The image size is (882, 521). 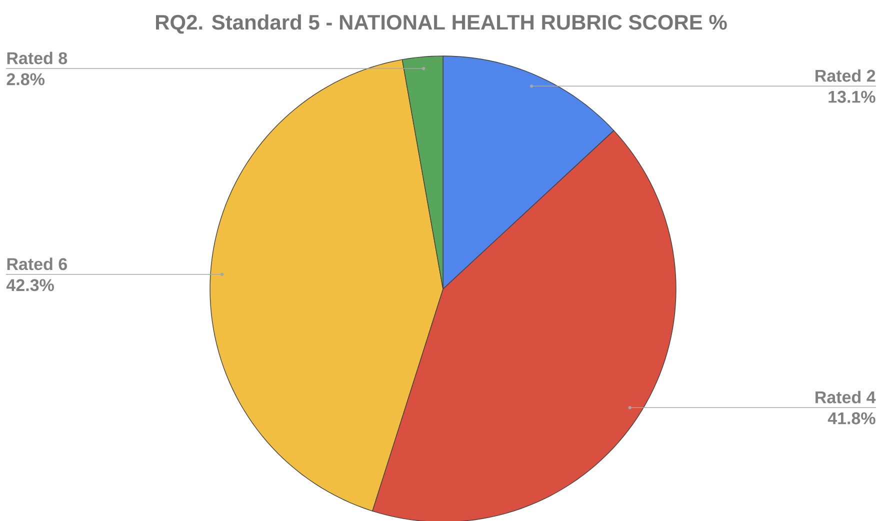 What do you see at coordinates (37, 58) in the screenshot?
I see `slice-label: Rated 8` at bounding box center [37, 58].